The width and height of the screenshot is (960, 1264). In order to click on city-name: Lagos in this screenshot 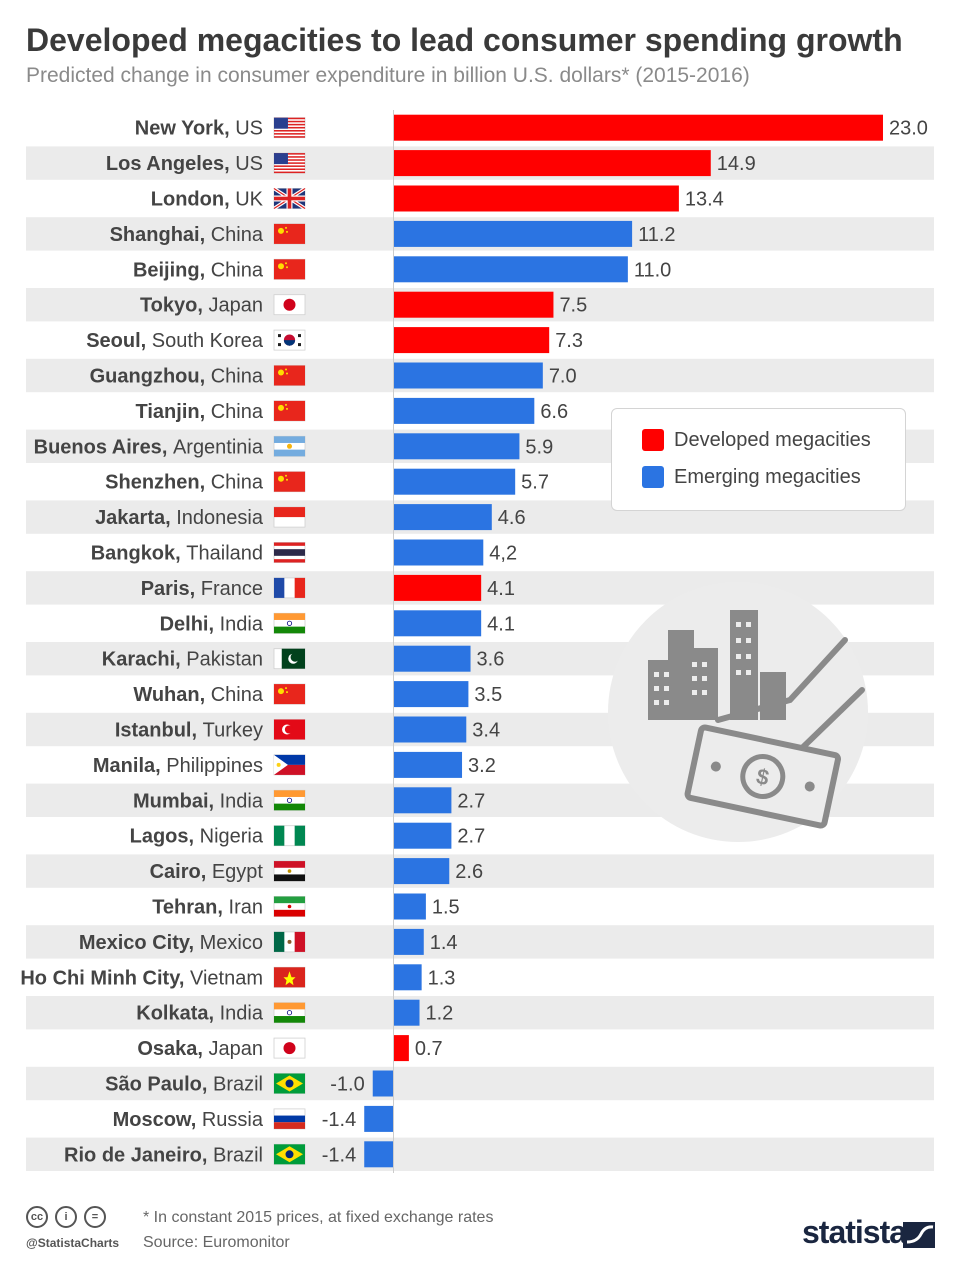, I will do `click(159, 837)`.